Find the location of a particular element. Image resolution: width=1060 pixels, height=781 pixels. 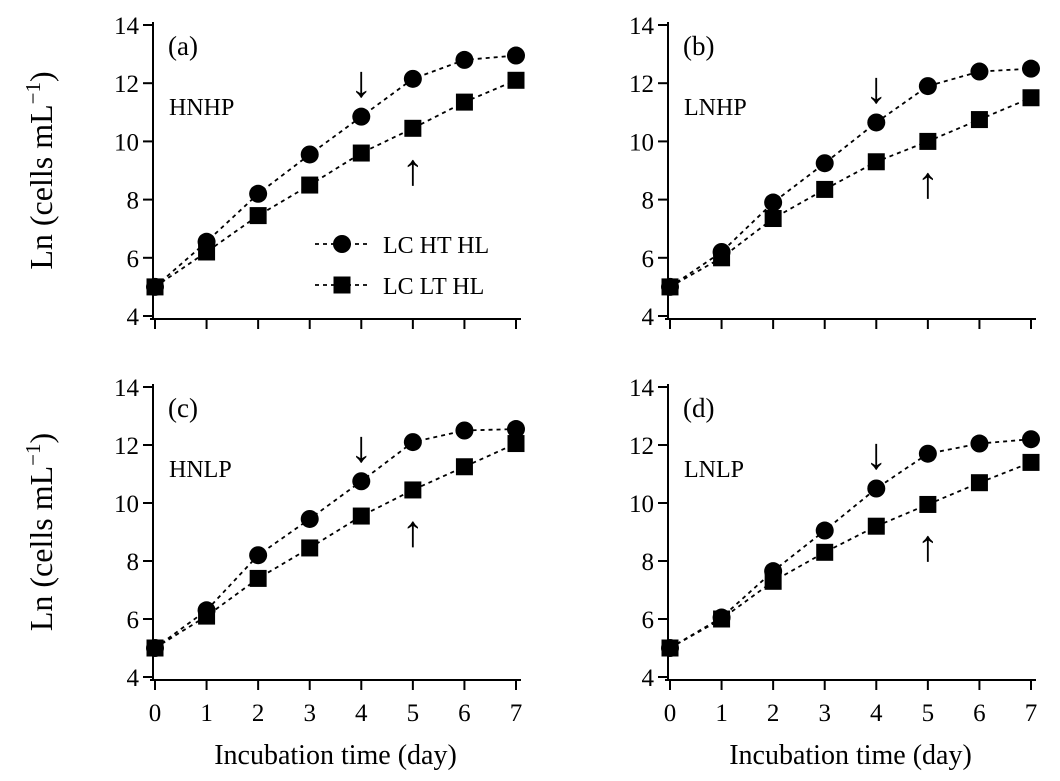

x-tick-label: 0 is located at coordinates (670, 713).